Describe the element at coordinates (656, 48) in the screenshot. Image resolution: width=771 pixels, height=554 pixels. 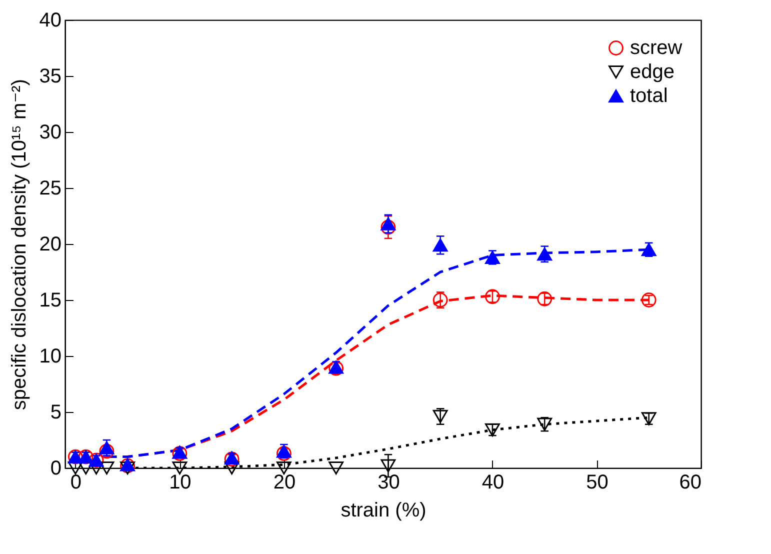
I see `legend-label: screw` at that location.